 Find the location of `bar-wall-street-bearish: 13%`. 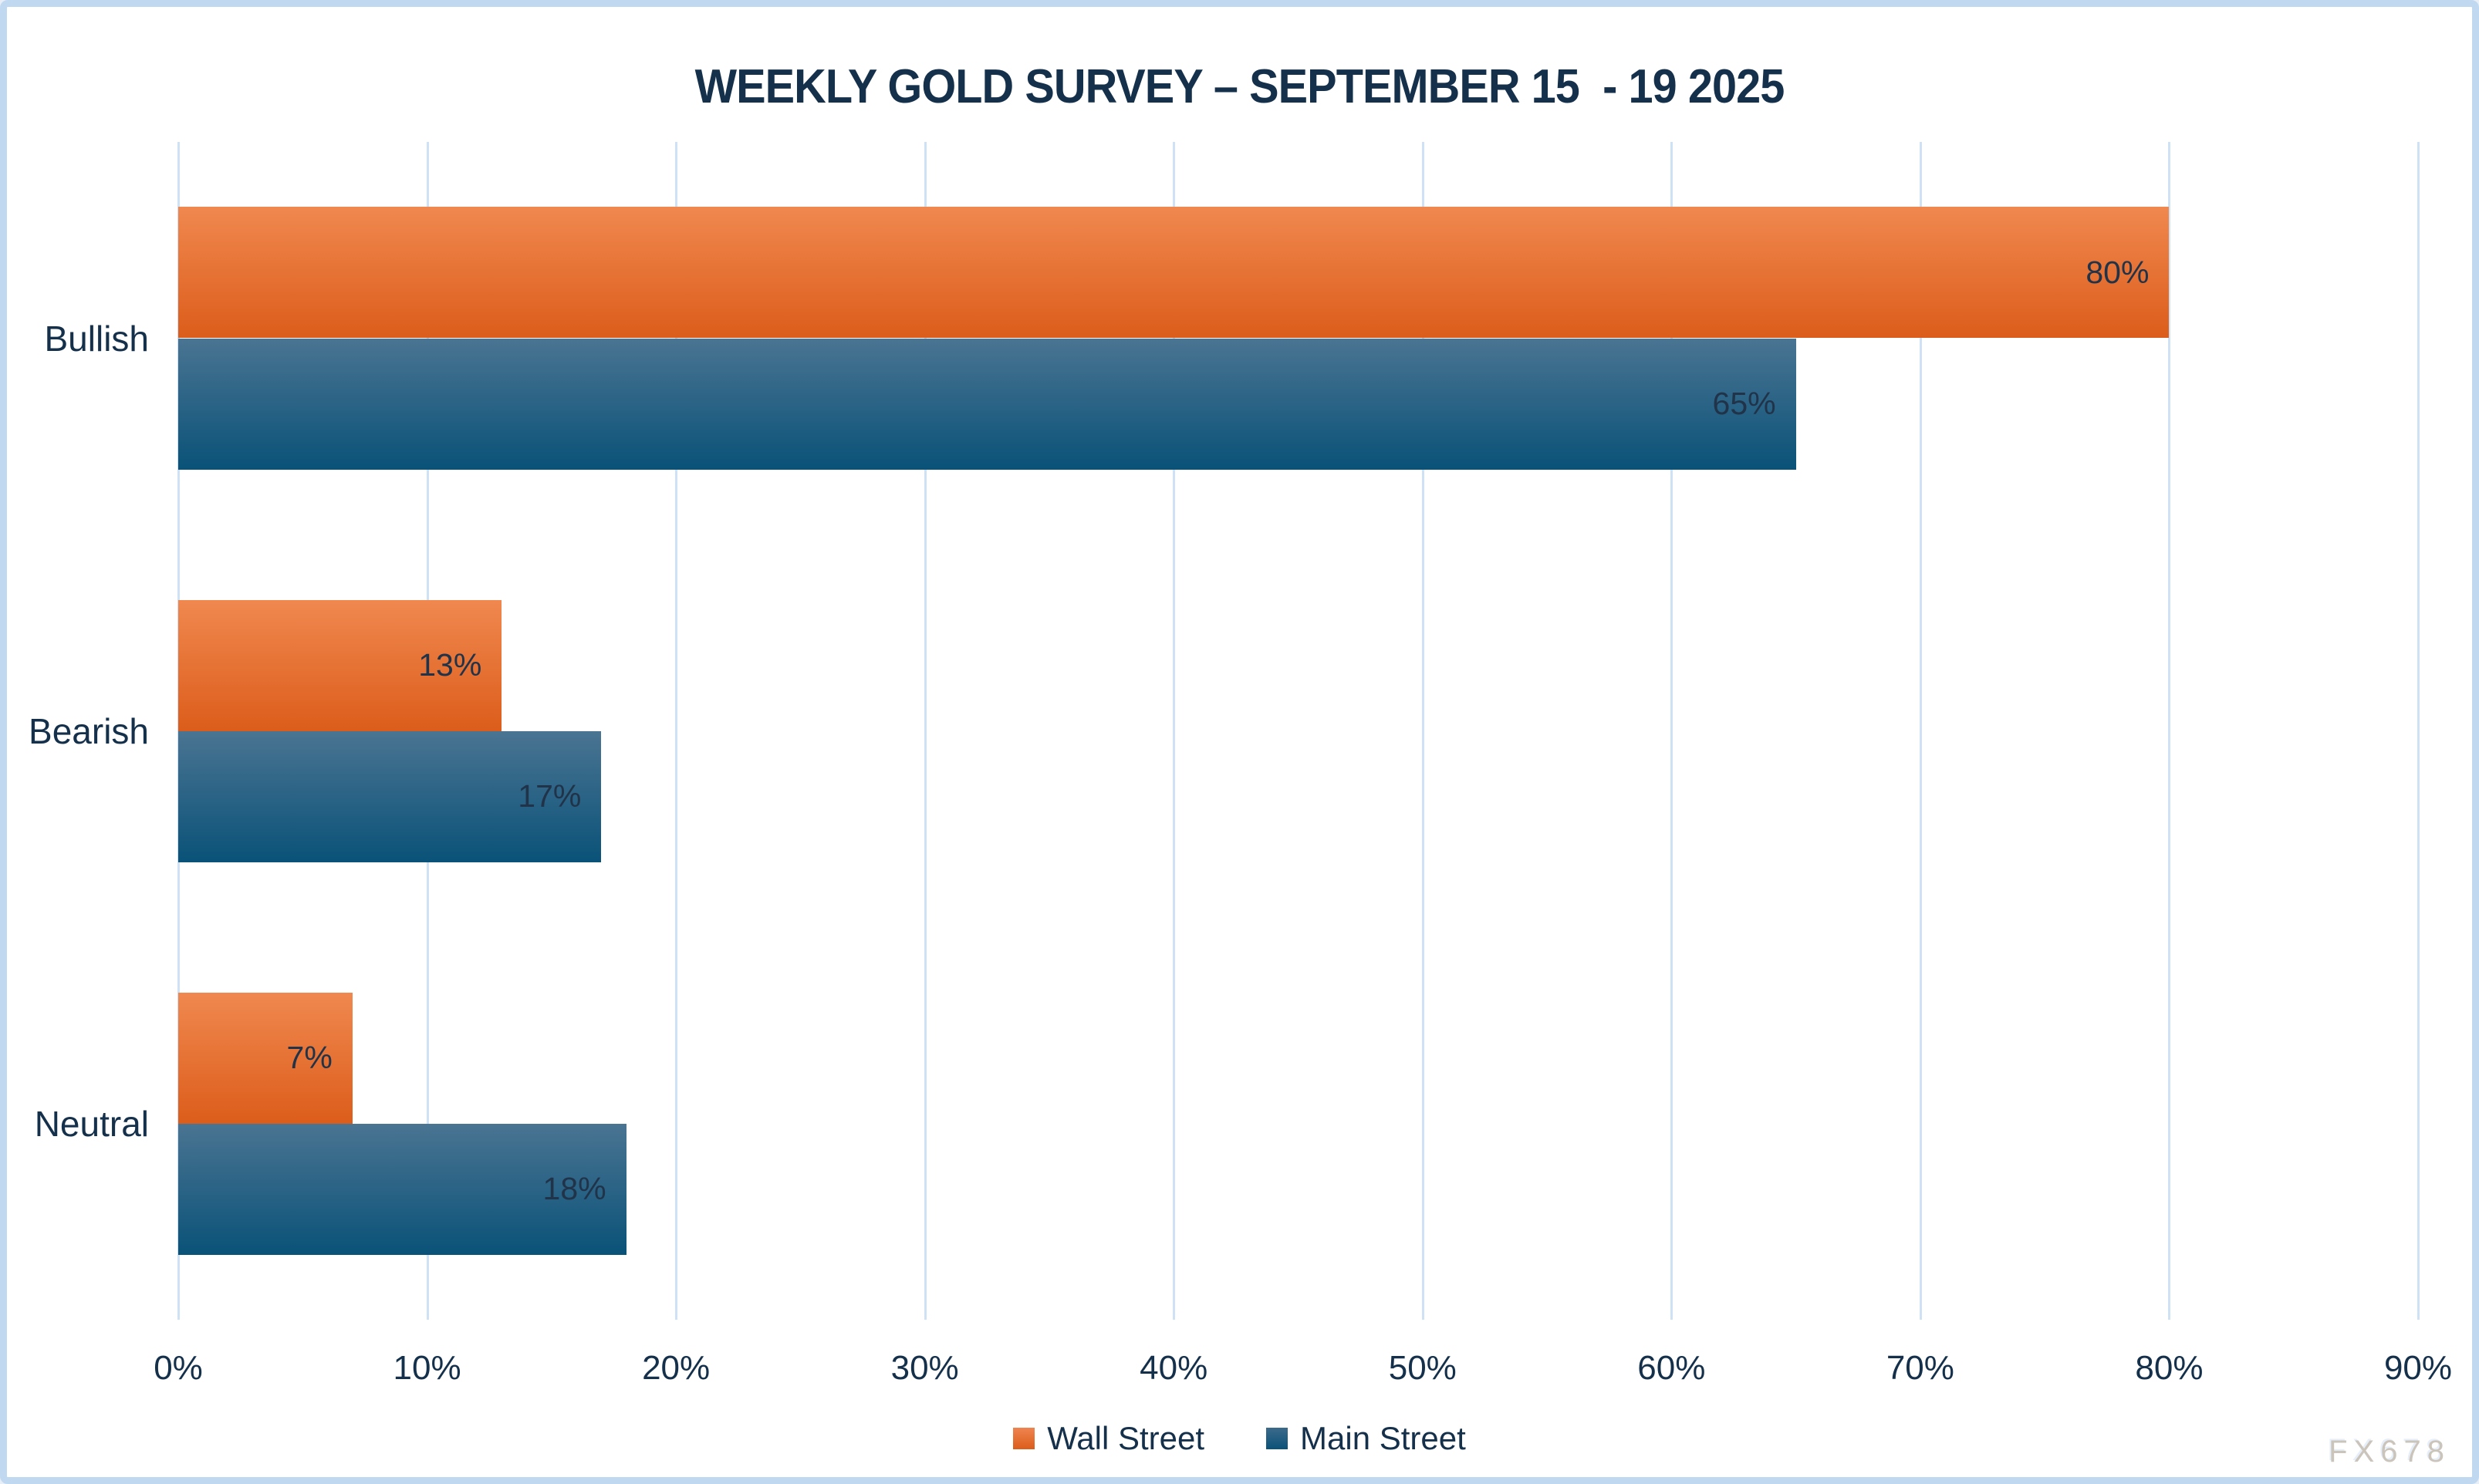

bar-wall-street-bearish: 13% is located at coordinates (340, 665).